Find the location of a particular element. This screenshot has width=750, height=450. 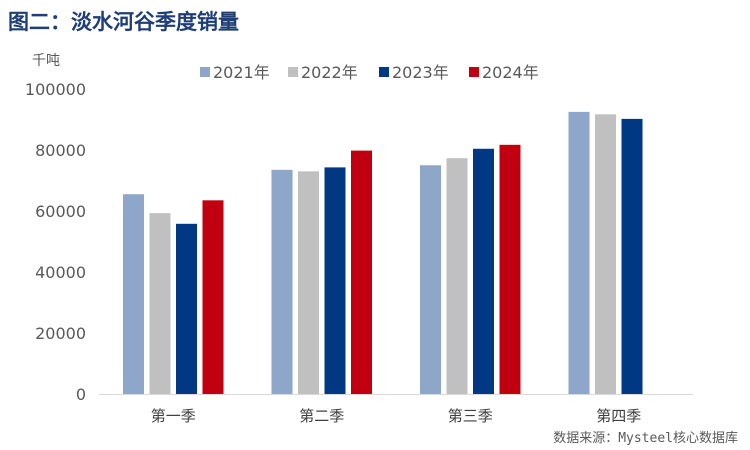

x-category-label: 第一季 is located at coordinates (173, 416).